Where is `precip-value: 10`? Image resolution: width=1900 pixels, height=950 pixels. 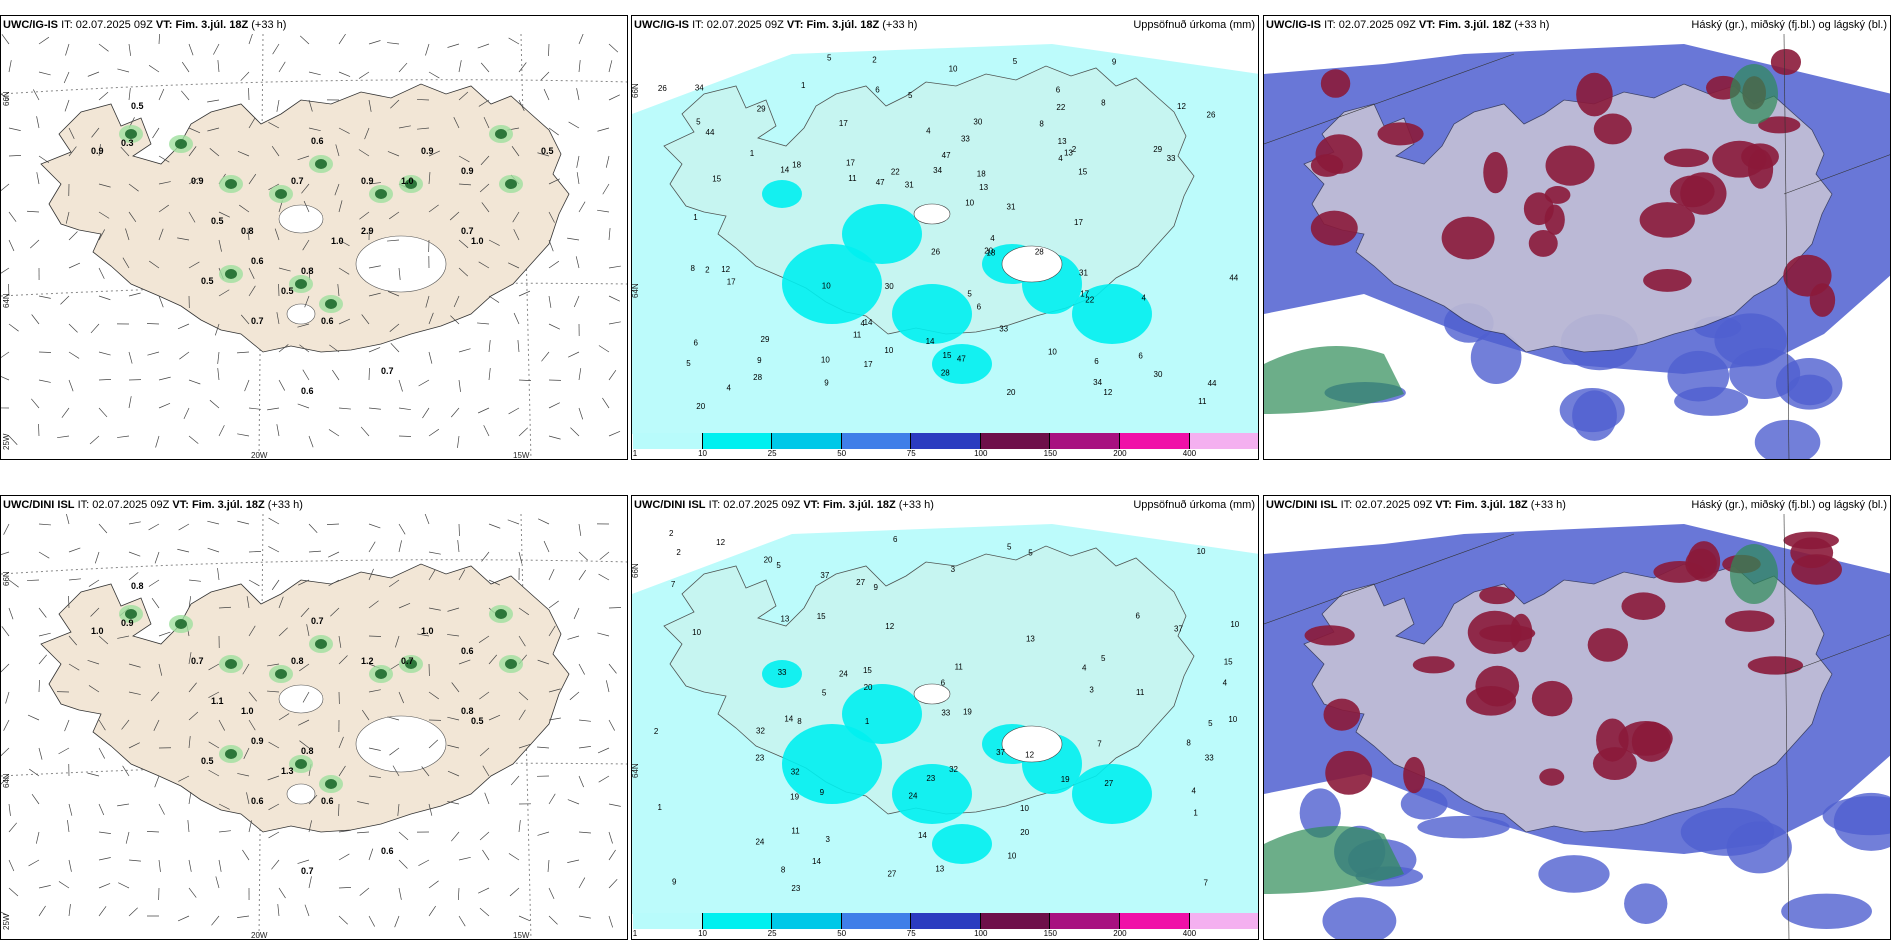 precip-value: 10 is located at coordinates (1201, 551).